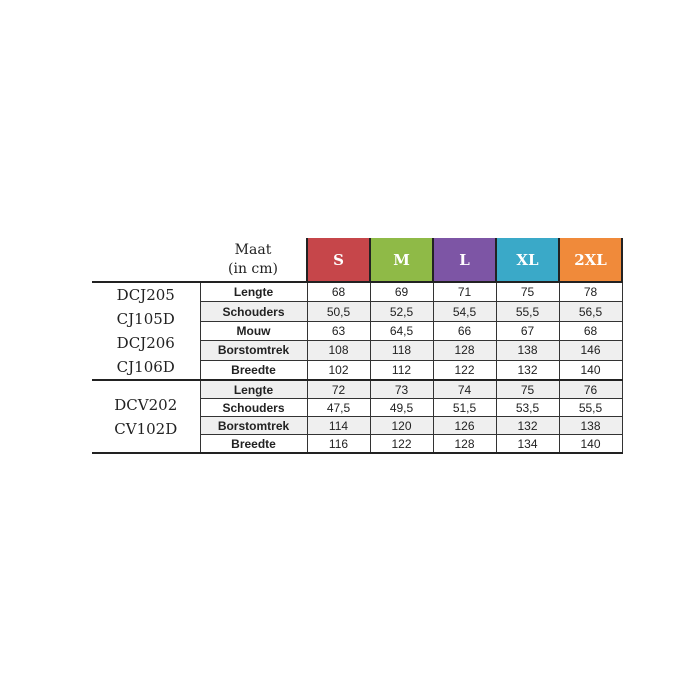 Image resolution: width=700 pixels, height=700 pixels. What do you see at coordinates (401, 311) in the screenshot?
I see `measurement-value: 52,5` at bounding box center [401, 311].